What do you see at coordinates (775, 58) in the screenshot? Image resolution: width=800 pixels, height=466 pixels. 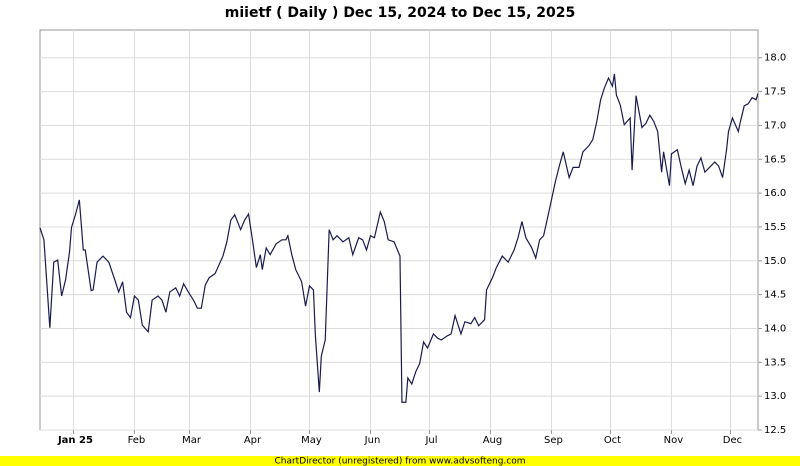 I see `y-tick-label: 18.0` at bounding box center [775, 58].